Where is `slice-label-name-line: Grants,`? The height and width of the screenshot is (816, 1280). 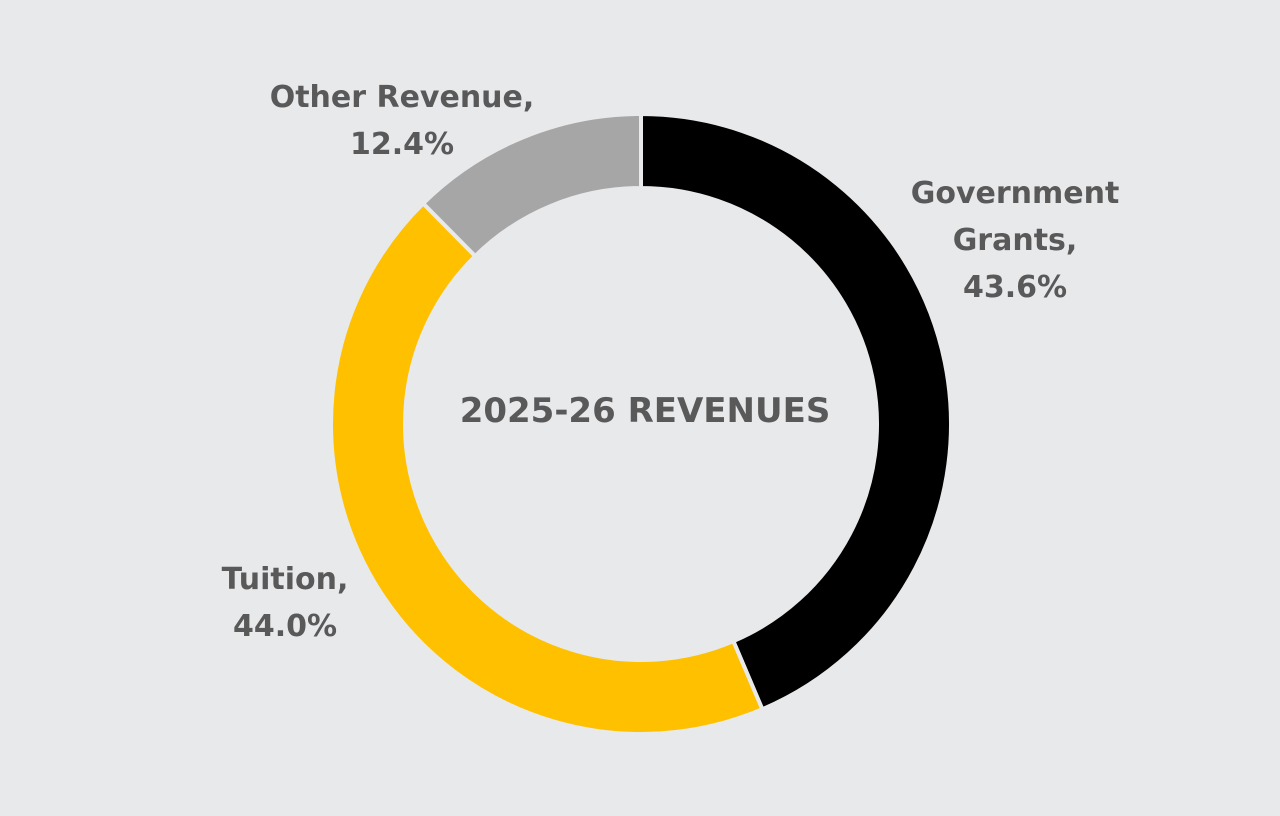 slice-label-name-line: Grants, is located at coordinates (1015, 240).